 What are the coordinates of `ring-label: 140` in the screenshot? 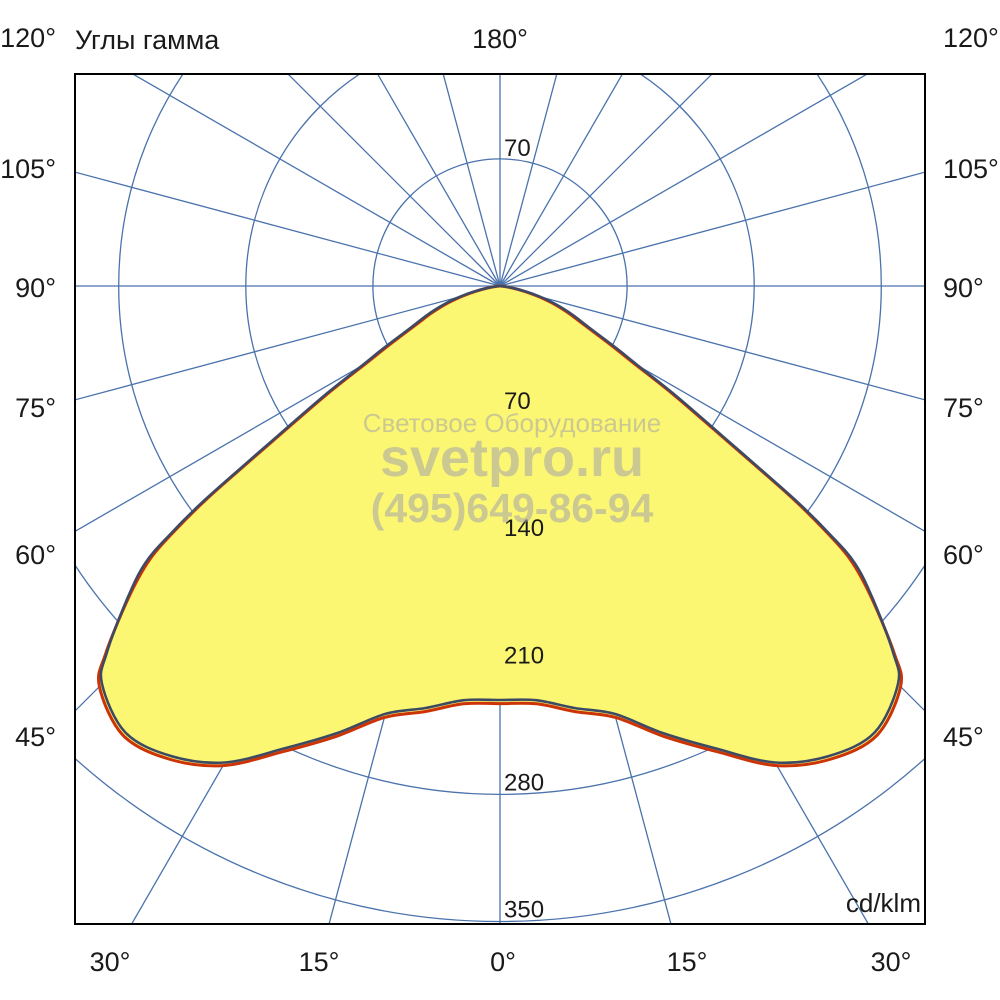 It's located at (524, 528).